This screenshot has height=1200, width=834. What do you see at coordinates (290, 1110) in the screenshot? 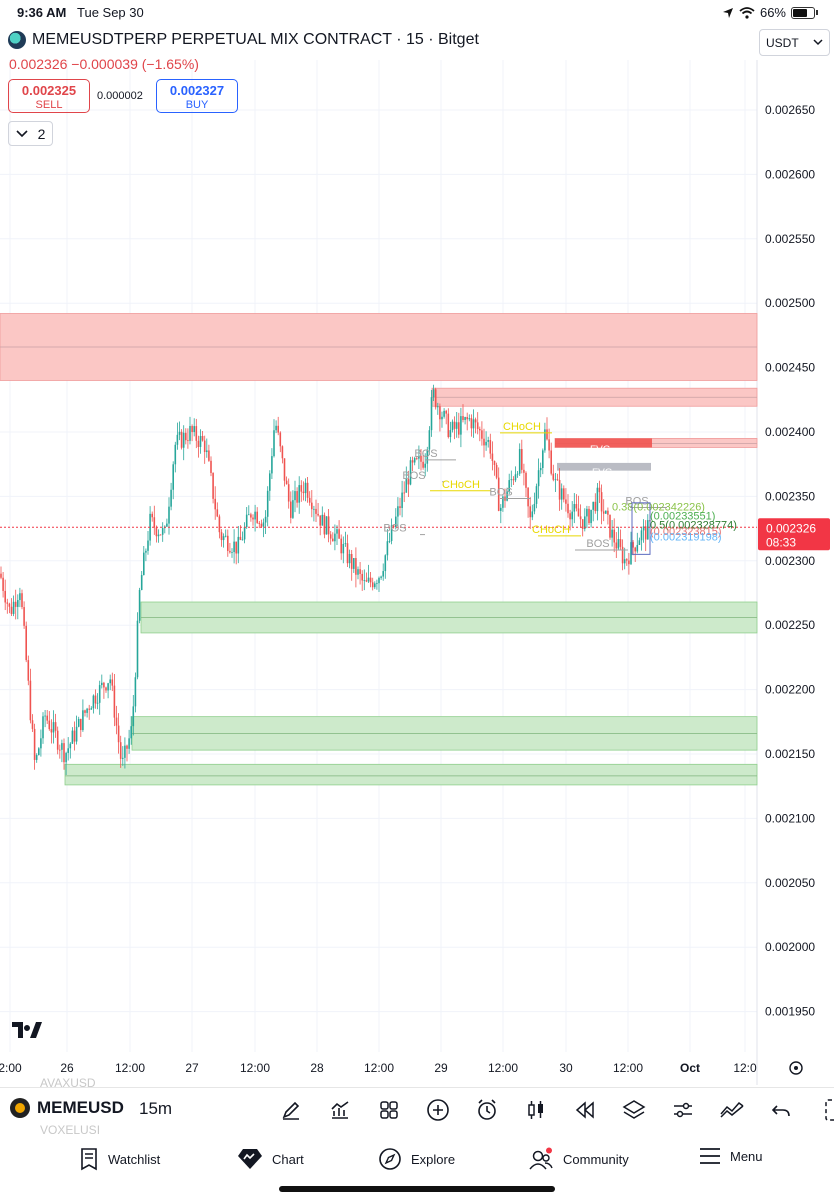
I see `draw-icon` at bounding box center [290, 1110].